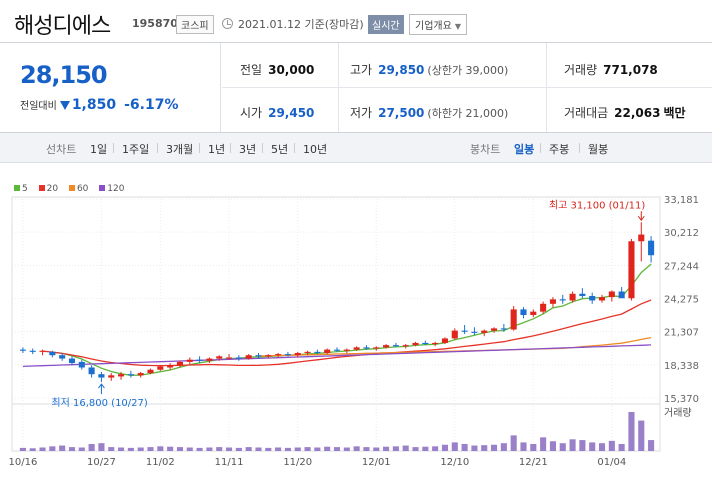  What do you see at coordinates (386, 24) in the screenshot?
I see `realtime-button: 실시간` at bounding box center [386, 24].